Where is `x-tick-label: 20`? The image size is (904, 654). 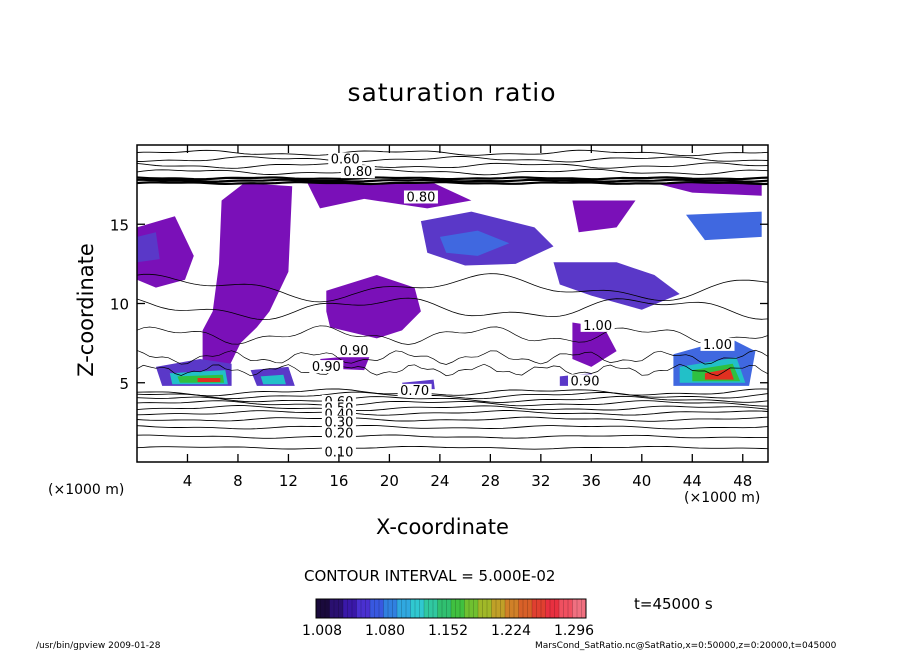
x-tick-label: 20 is located at coordinates (389, 481).